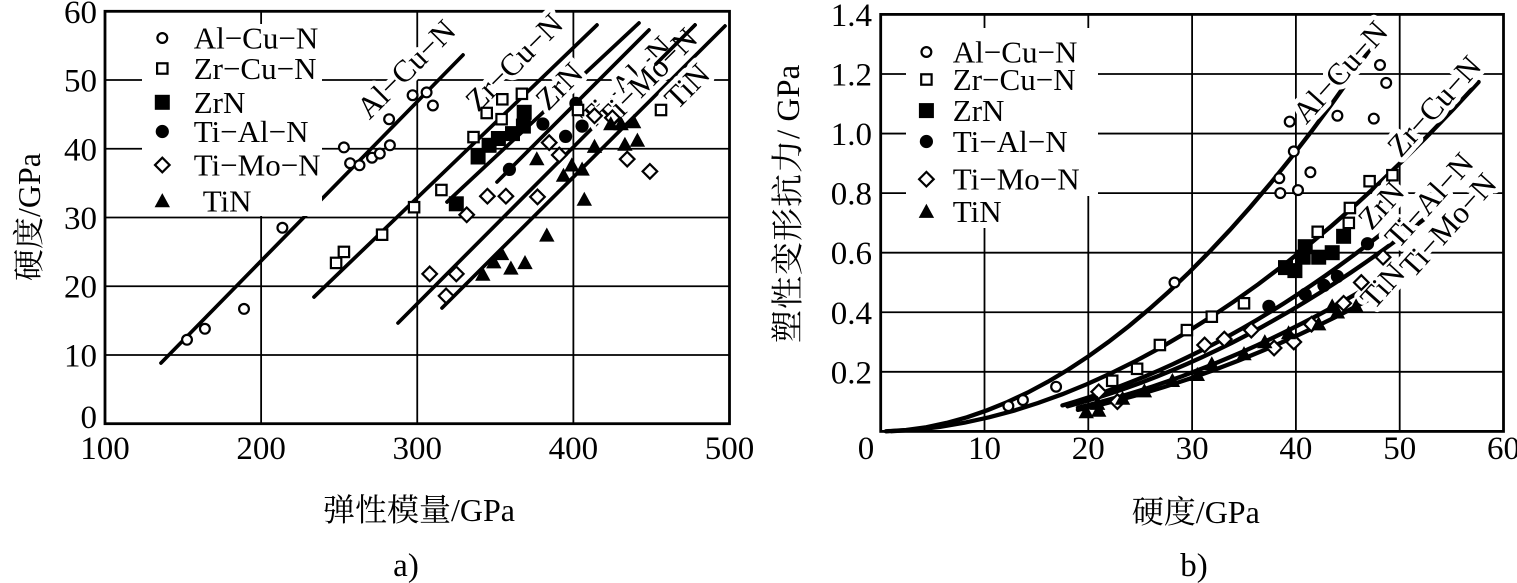 The height and width of the screenshot is (583, 1517). Describe the element at coordinates (851, 17) in the screenshot. I see `svg-text: 1.4` at that location.